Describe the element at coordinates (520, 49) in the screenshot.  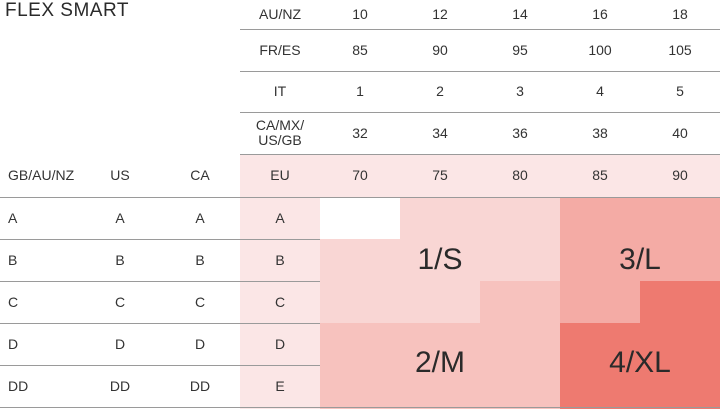
I see `band-value: 95` at that location.